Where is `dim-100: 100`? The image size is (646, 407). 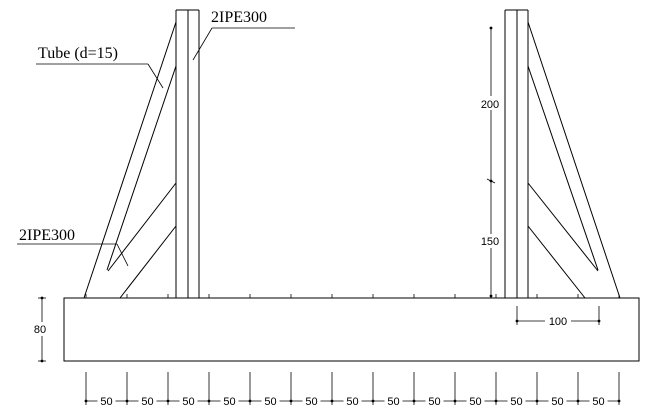 dim-100: 100 is located at coordinates (558, 322).